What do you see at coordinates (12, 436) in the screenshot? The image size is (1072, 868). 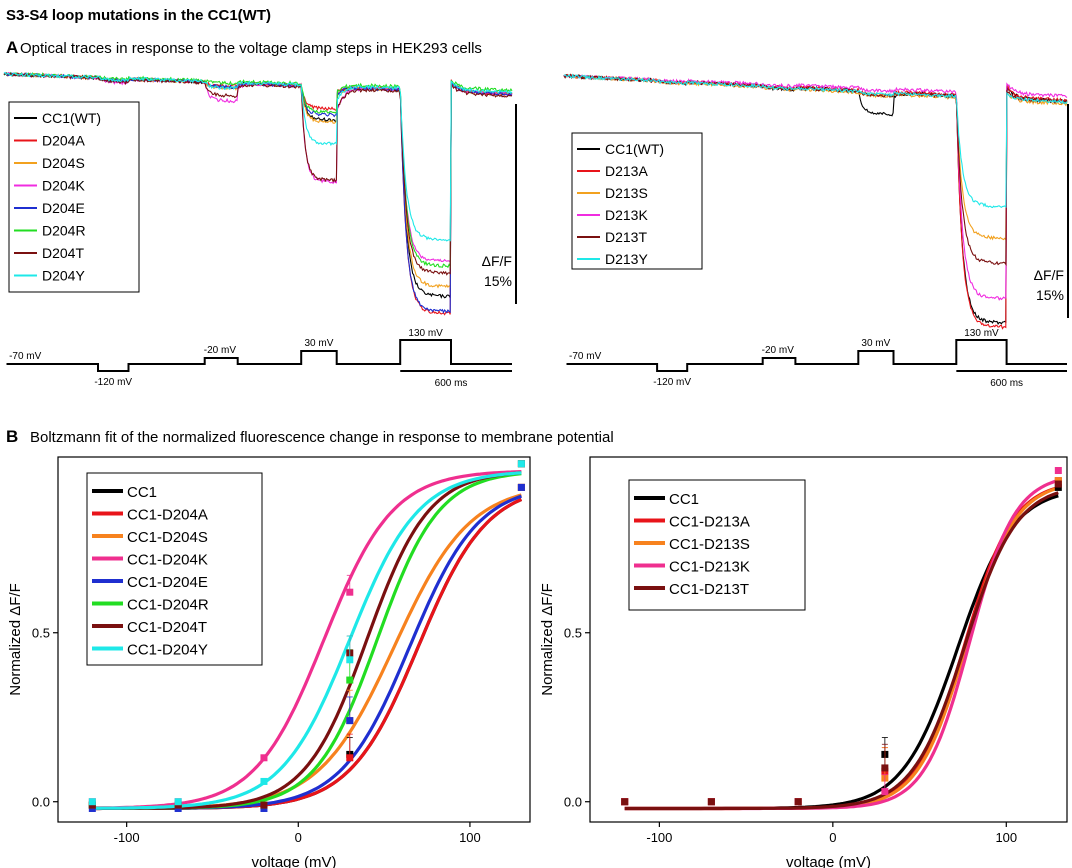 I see `panel-b-letter: B` at bounding box center [12, 436].